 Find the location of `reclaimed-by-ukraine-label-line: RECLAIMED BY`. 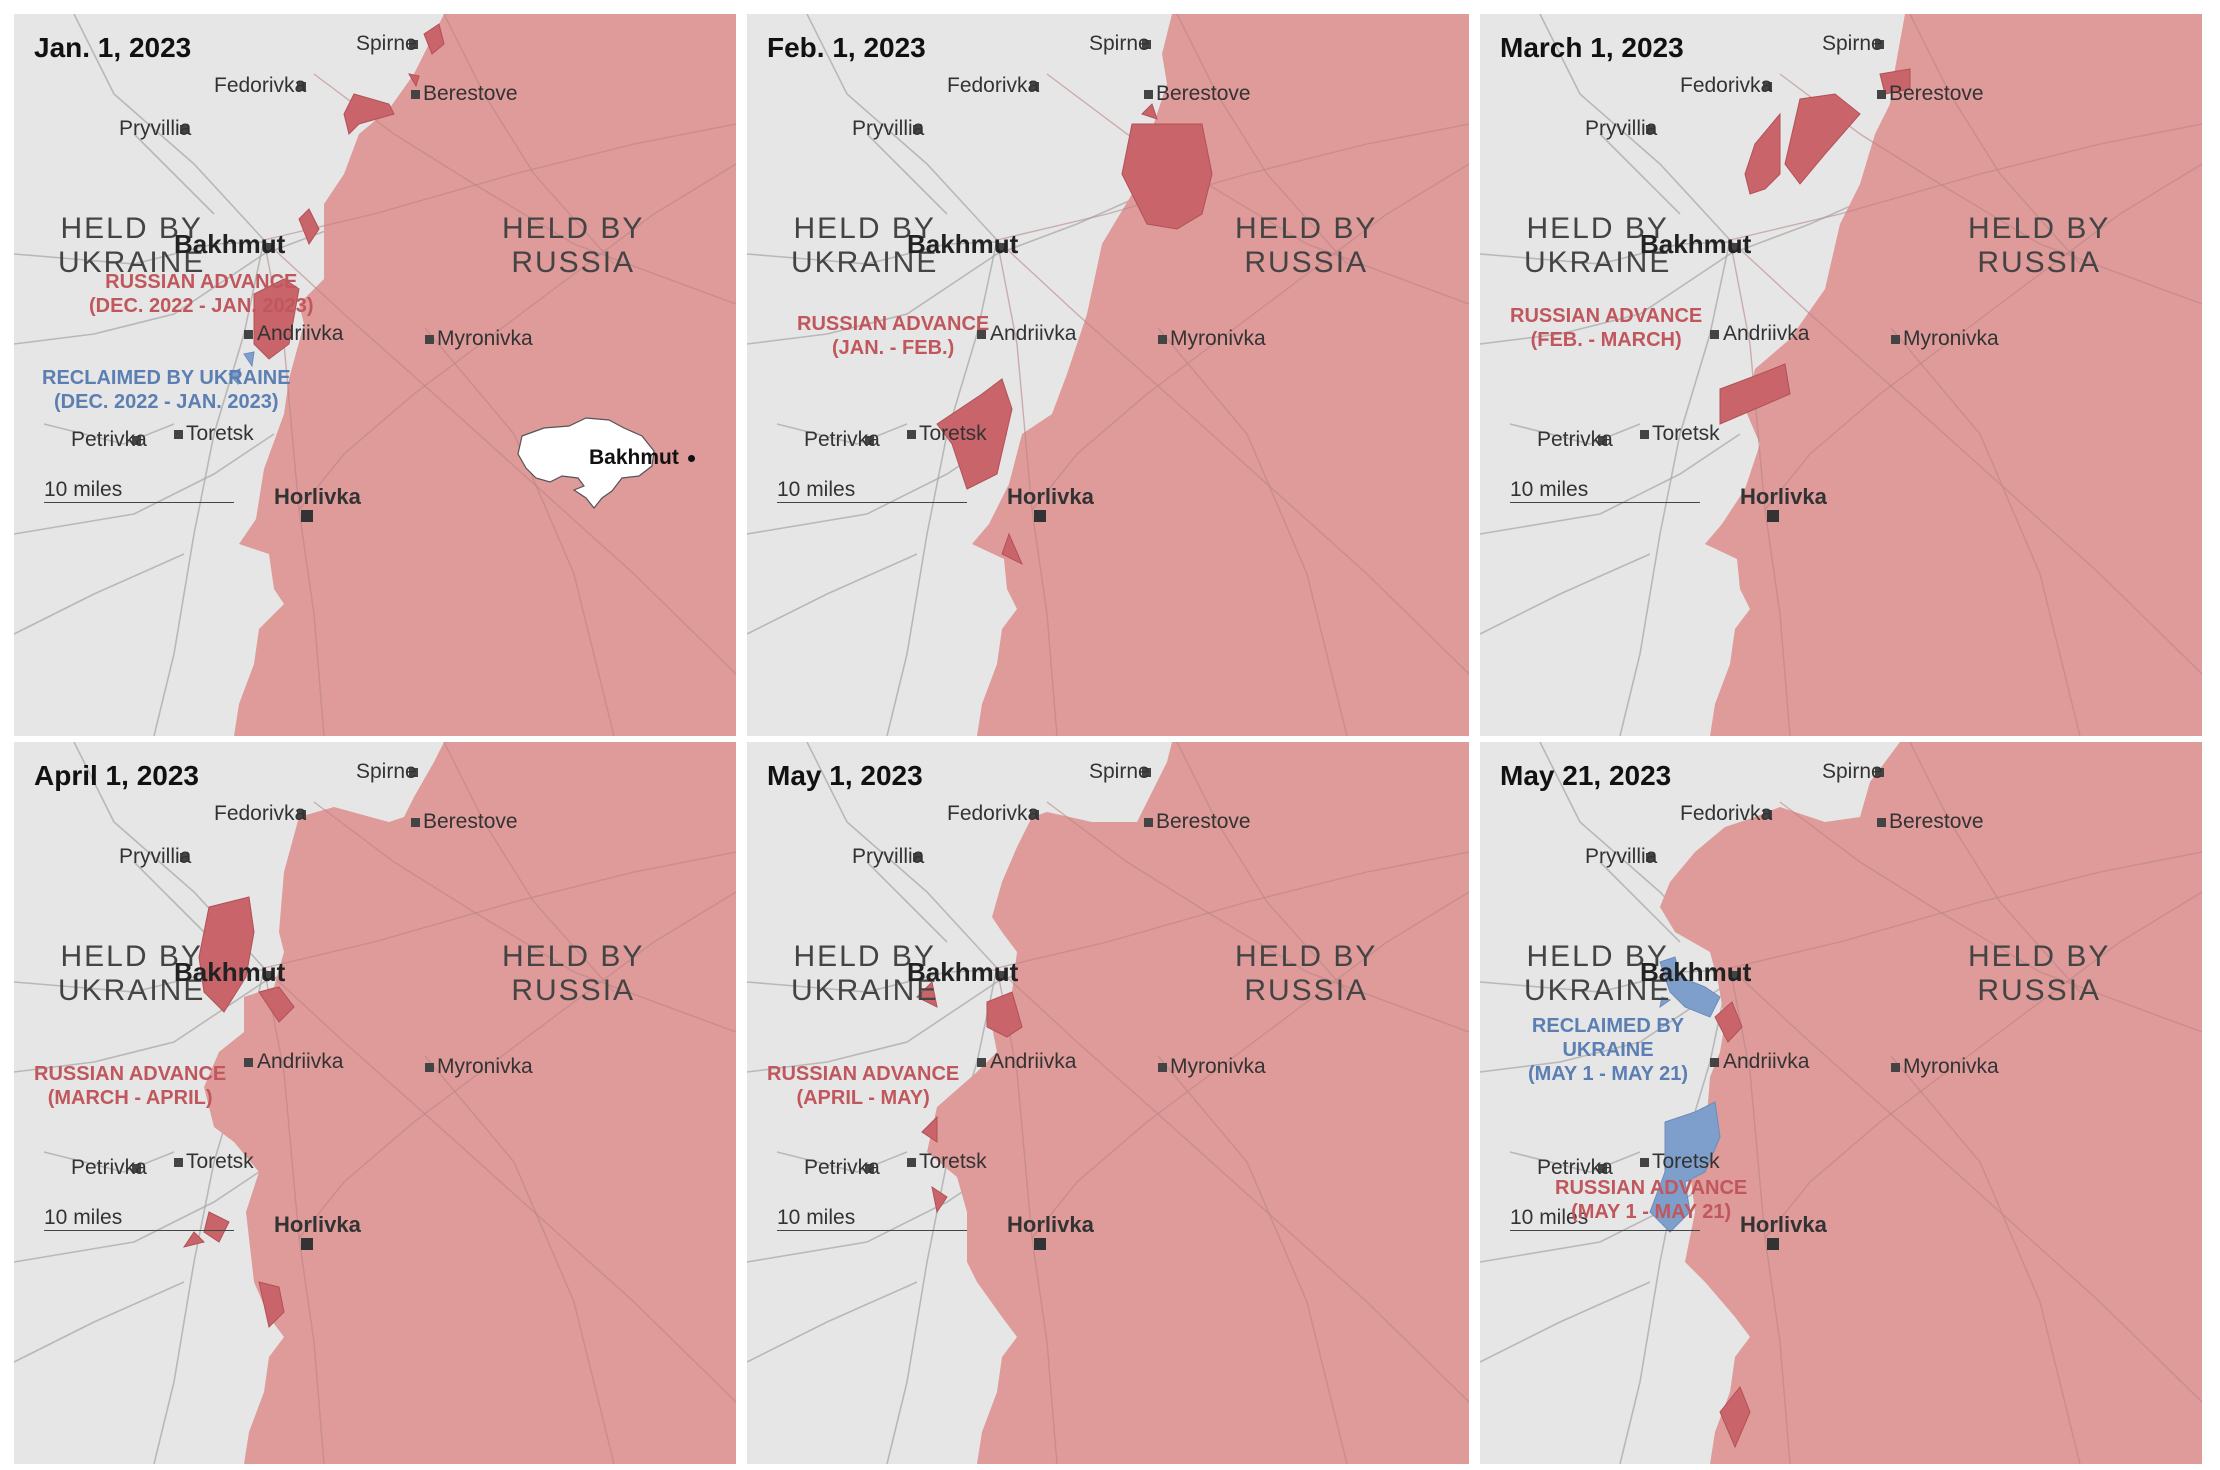

reclaimed-by-ukraine-label-line: RECLAIMED BY is located at coordinates (1608, 1026).